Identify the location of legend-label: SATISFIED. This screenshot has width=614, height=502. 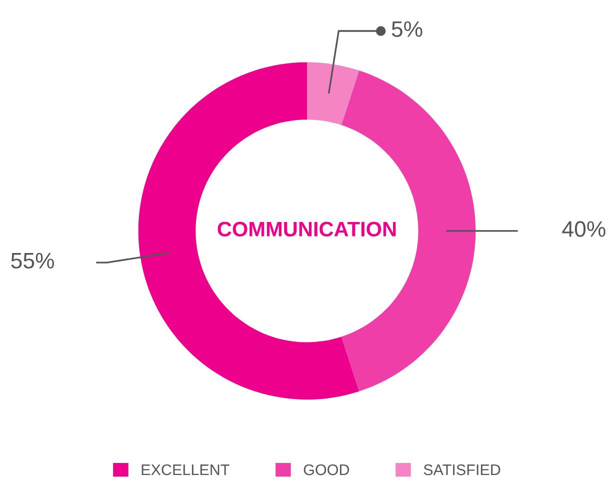
(462, 470).